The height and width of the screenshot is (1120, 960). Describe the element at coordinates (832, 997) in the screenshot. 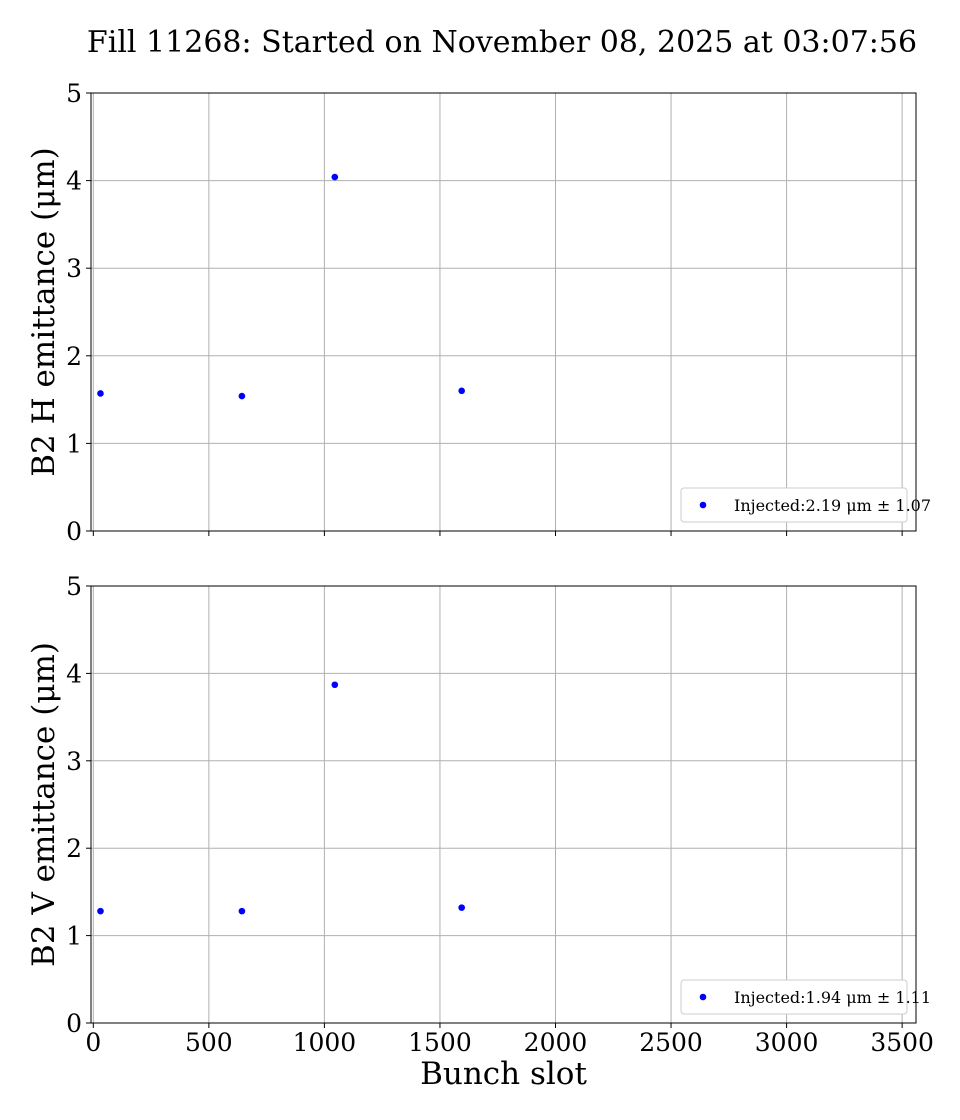

I see `legend-label: Injected:1.94 μm ± 1.11` at that location.